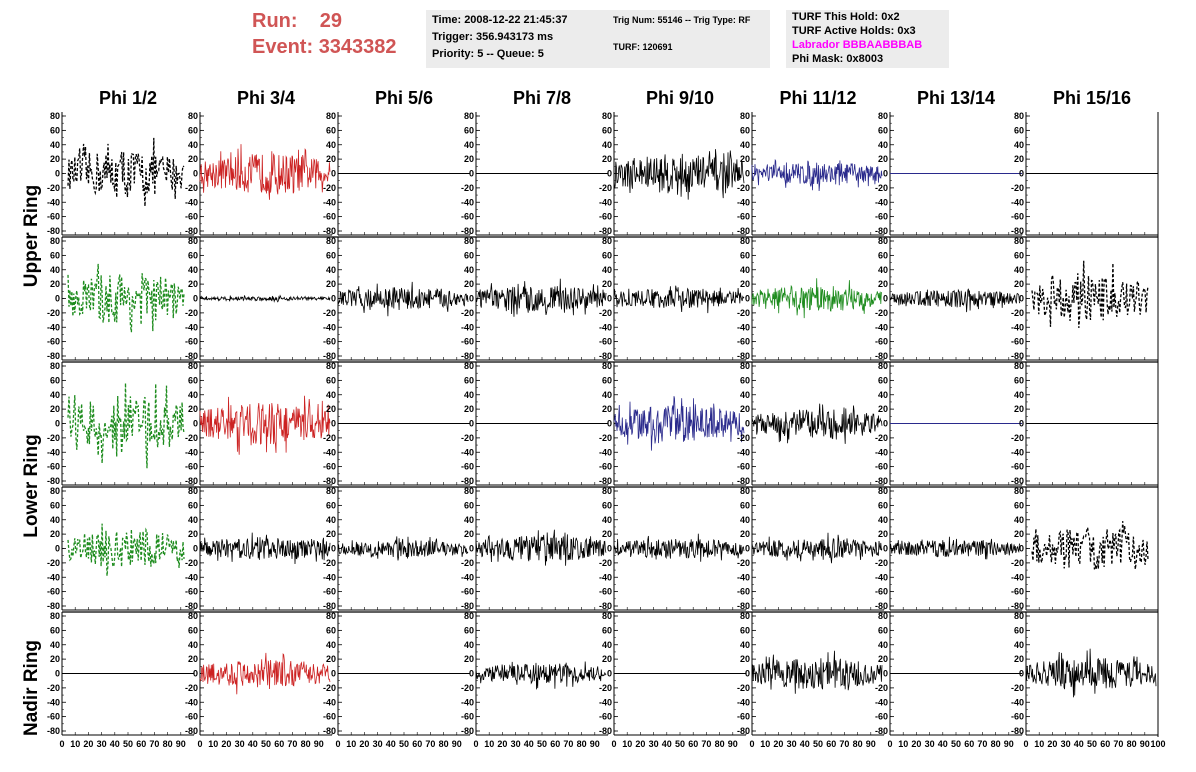 This screenshot has height=772, width=1196. I want to click on turf-this-hold-text: TURF This Hold: 0x2, so click(846, 17).